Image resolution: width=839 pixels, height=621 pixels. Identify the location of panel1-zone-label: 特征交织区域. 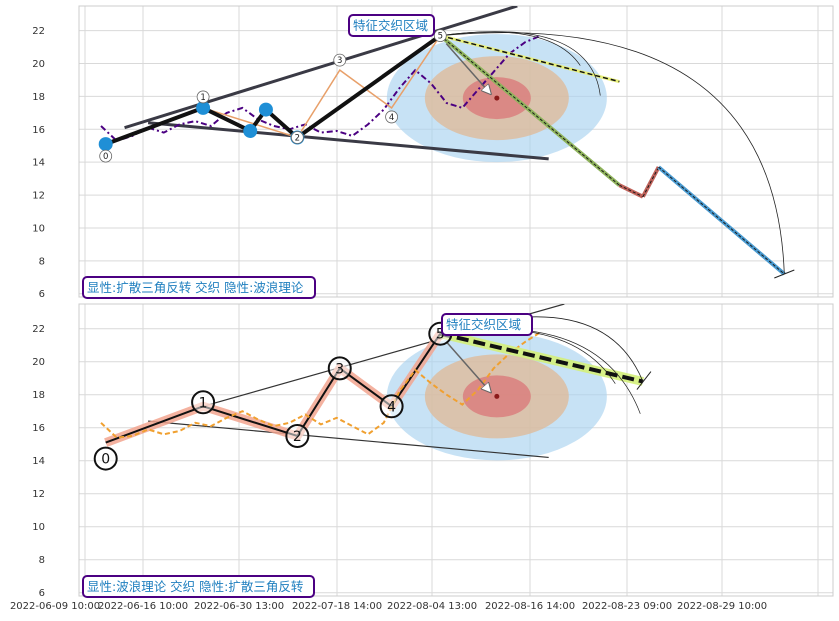
(390, 25).